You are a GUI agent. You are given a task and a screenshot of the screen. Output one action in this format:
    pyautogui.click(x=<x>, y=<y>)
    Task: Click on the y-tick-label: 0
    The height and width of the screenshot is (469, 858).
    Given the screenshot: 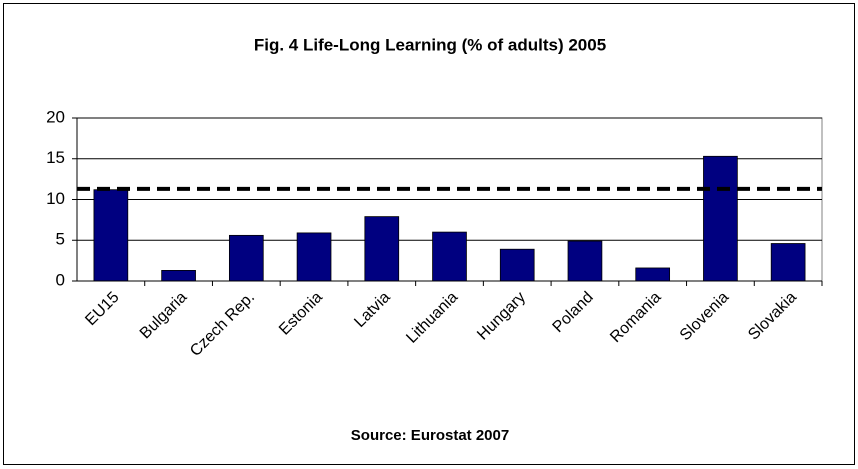 What is the action you would take?
    pyautogui.click(x=60, y=279)
    